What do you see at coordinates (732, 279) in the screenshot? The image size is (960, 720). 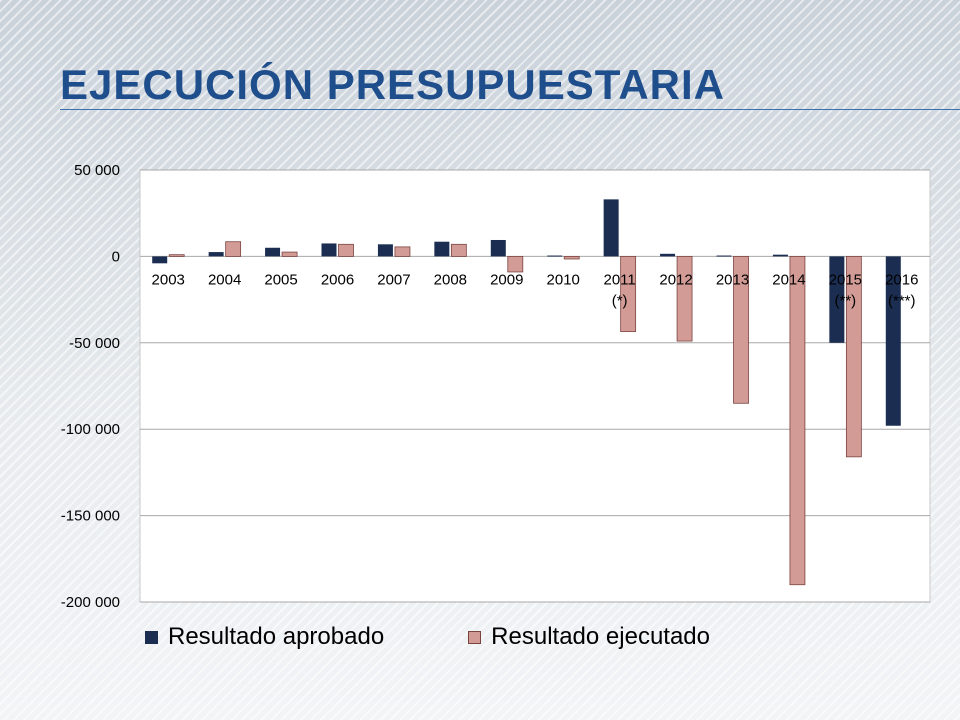 I see `x-tick-label: 2013` at bounding box center [732, 279].